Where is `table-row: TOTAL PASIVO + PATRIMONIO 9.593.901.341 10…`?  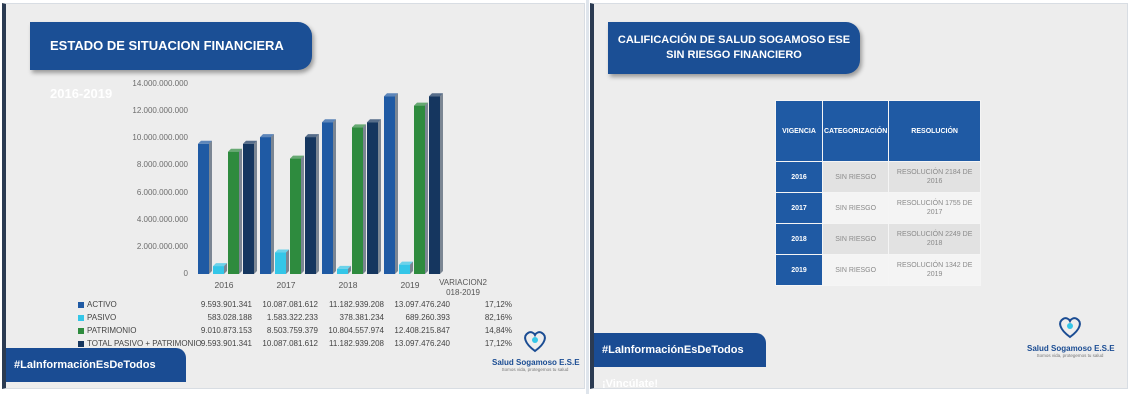 table-row: TOTAL PASIVO + PATRIMONIO 9.593.901.341 10… is located at coordinates (298, 345).